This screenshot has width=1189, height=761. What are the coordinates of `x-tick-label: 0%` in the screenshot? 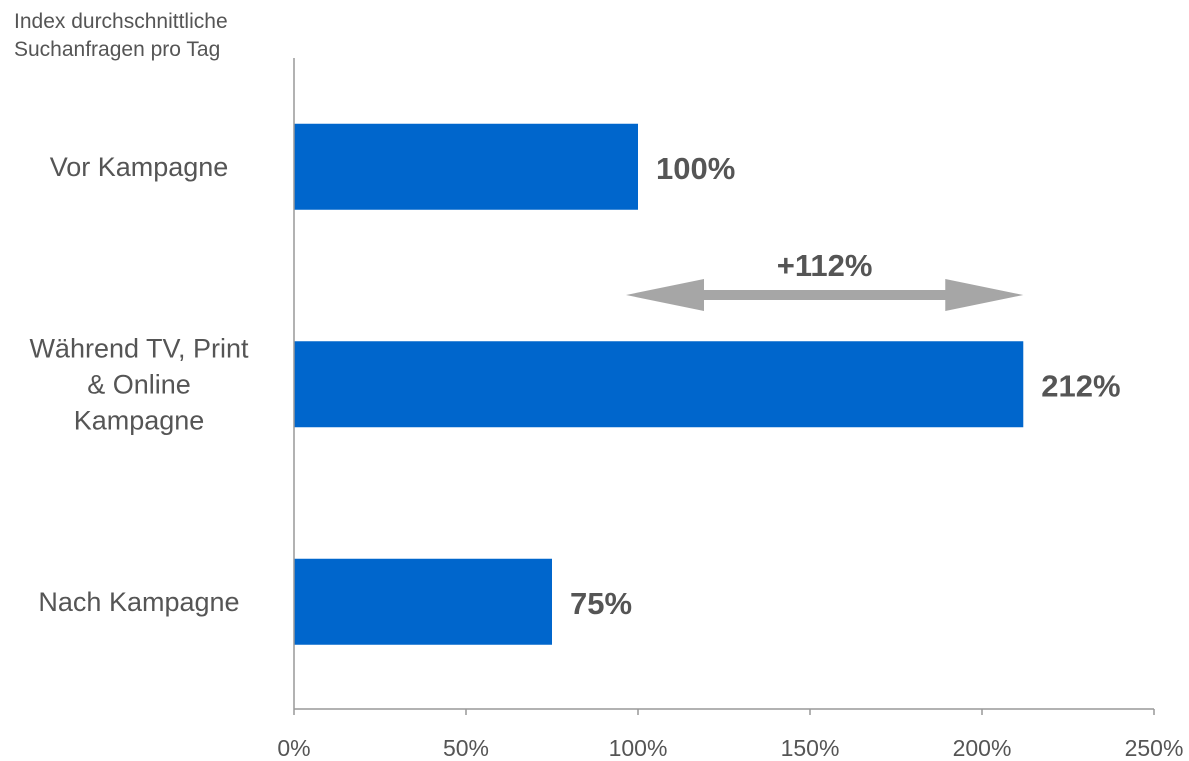 It's located at (293, 748).